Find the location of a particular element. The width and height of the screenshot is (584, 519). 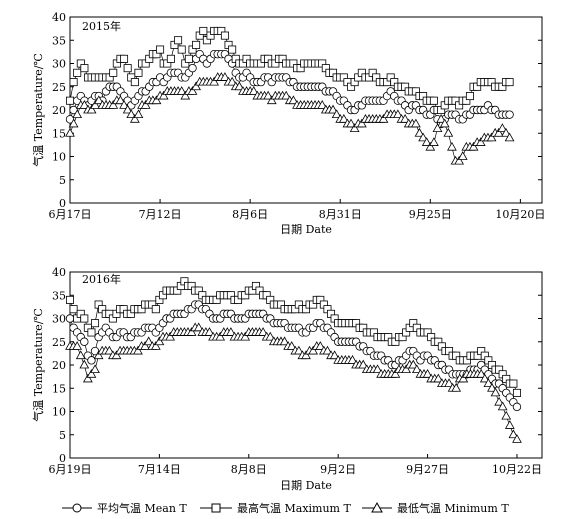

panel-title-2016: 2016年 is located at coordinates (101, 279).